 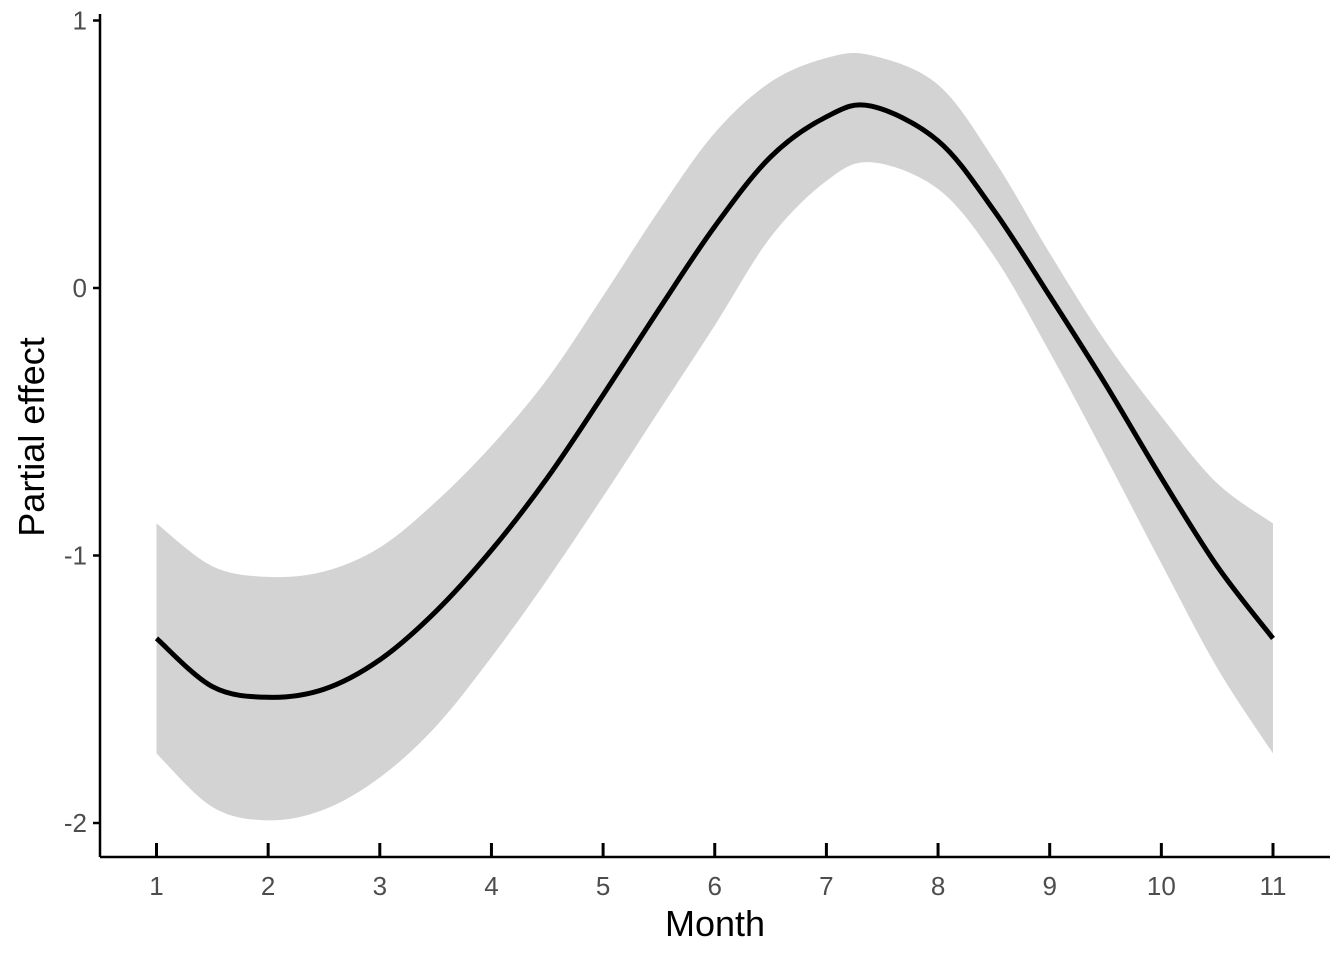 What do you see at coordinates (82, 422) in the screenshot?
I see `y-axis-ticks: -2 -1 0 1` at bounding box center [82, 422].